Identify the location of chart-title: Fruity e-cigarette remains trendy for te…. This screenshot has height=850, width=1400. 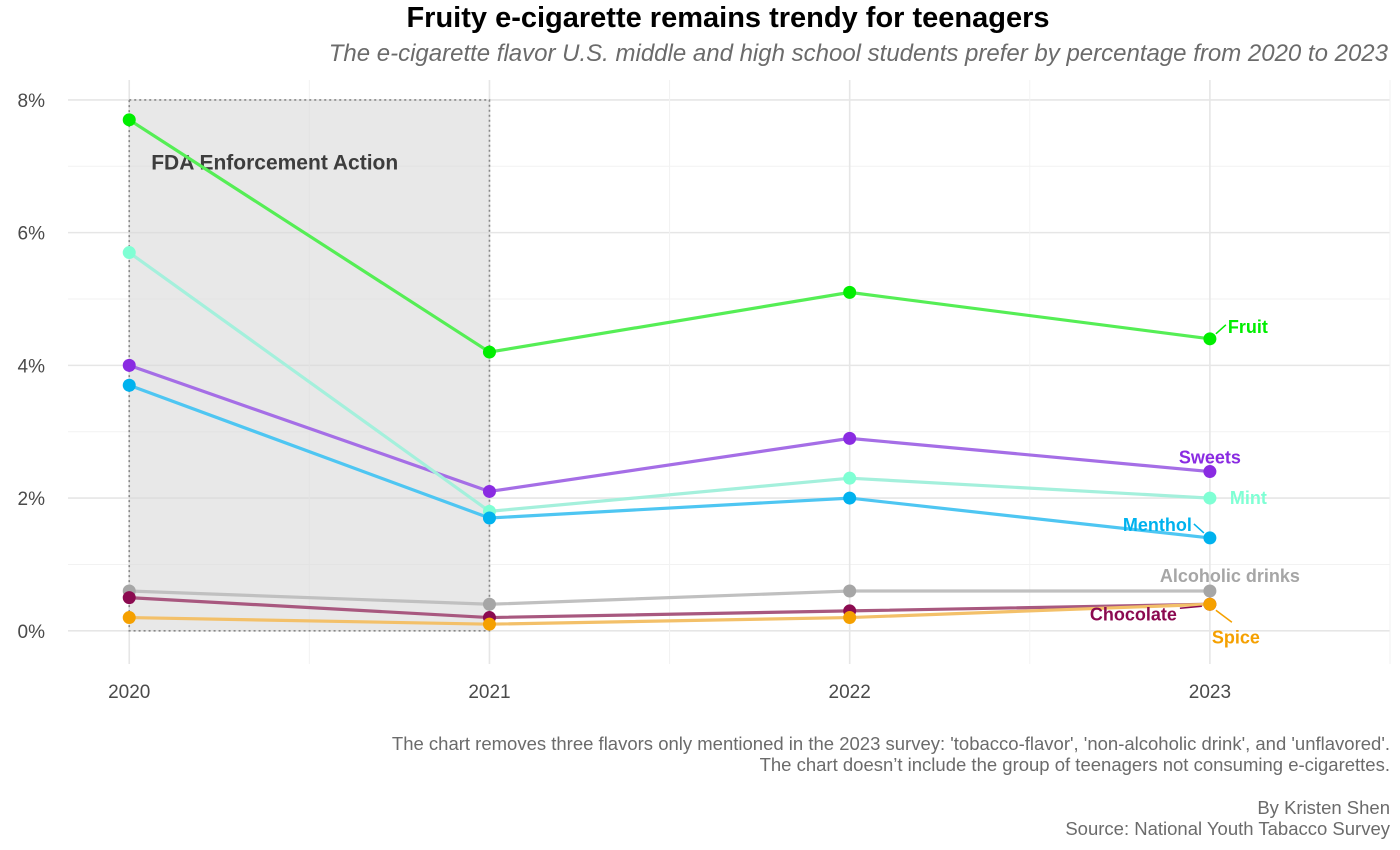
(728, 18).